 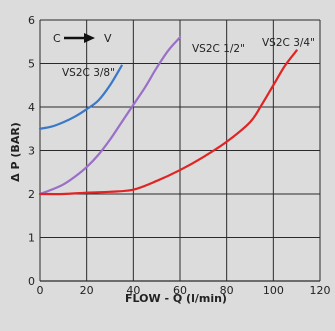 What do you see at coordinates (227, 290) in the screenshot?
I see `x-tick-label: 80` at bounding box center [227, 290].